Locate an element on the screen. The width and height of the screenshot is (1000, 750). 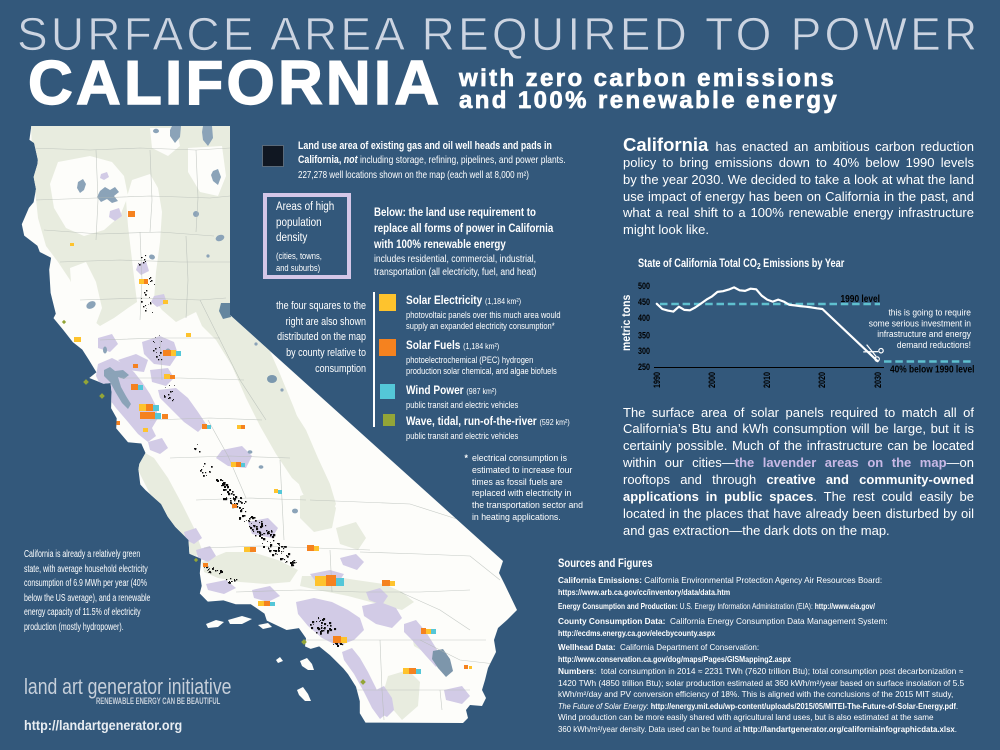
svg-text: infrastructure and energy is located at coordinates (924, 334).